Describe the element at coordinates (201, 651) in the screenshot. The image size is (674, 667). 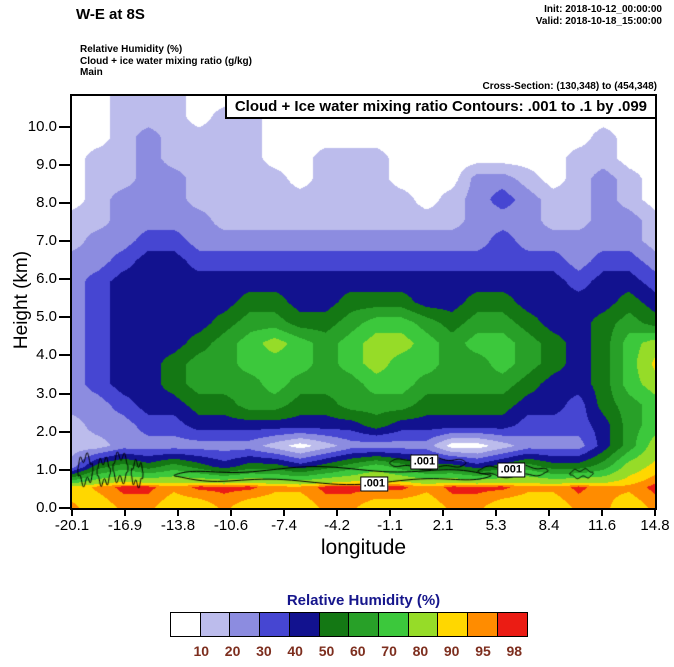
I see `colorbar-label: 10` at that location.